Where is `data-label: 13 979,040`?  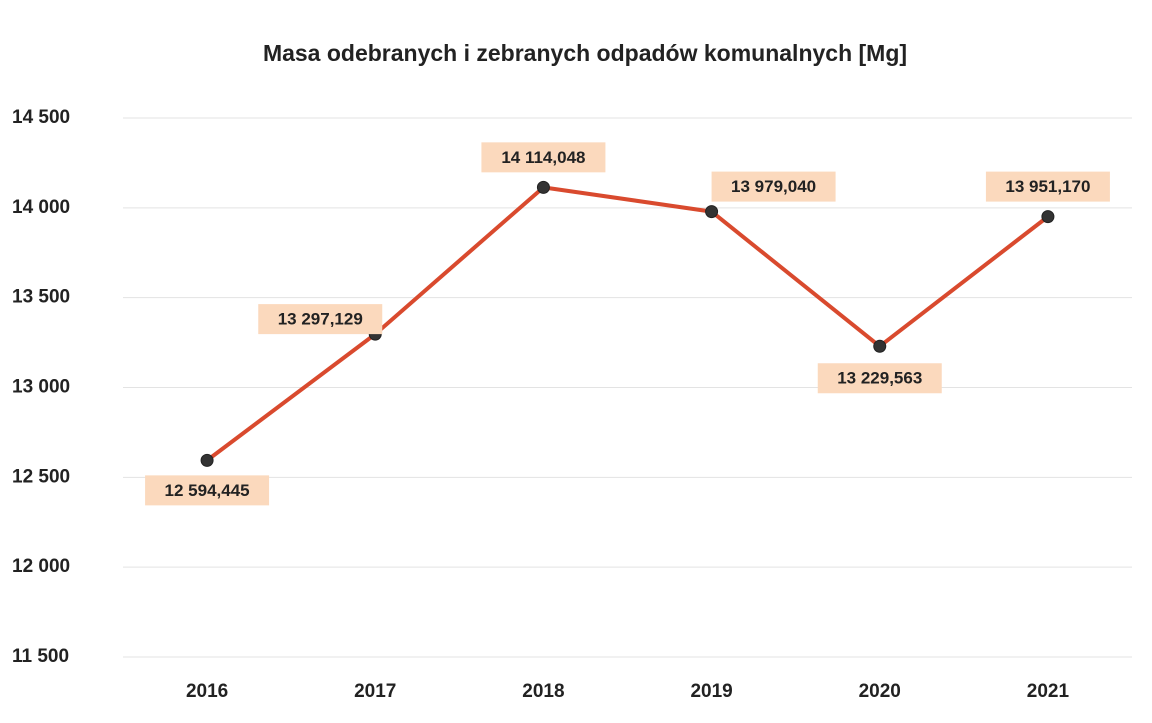
data-label: 13 979,040 is located at coordinates (773, 186).